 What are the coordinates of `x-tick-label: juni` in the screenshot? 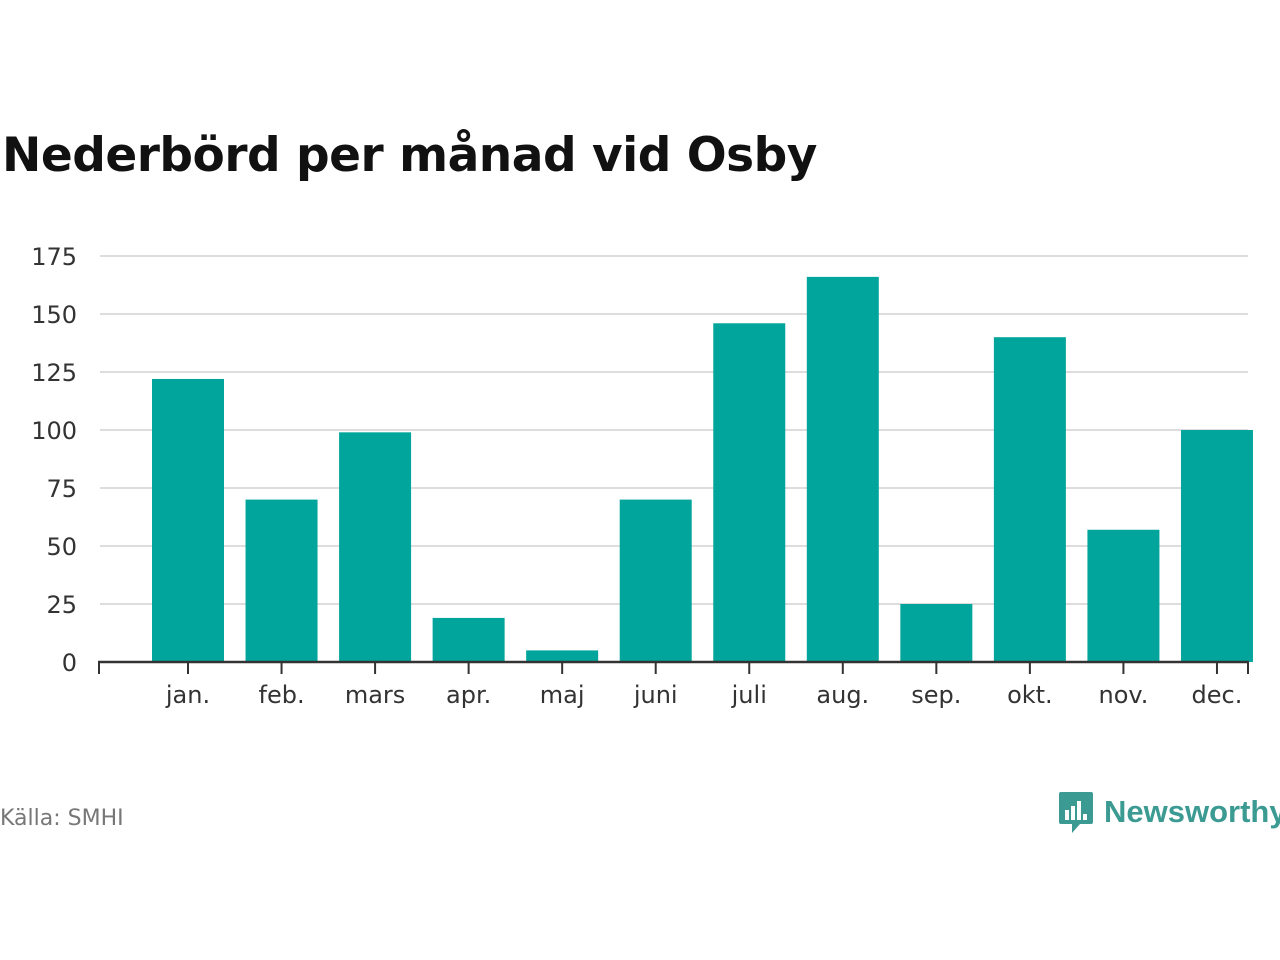 It's located at (655, 695).